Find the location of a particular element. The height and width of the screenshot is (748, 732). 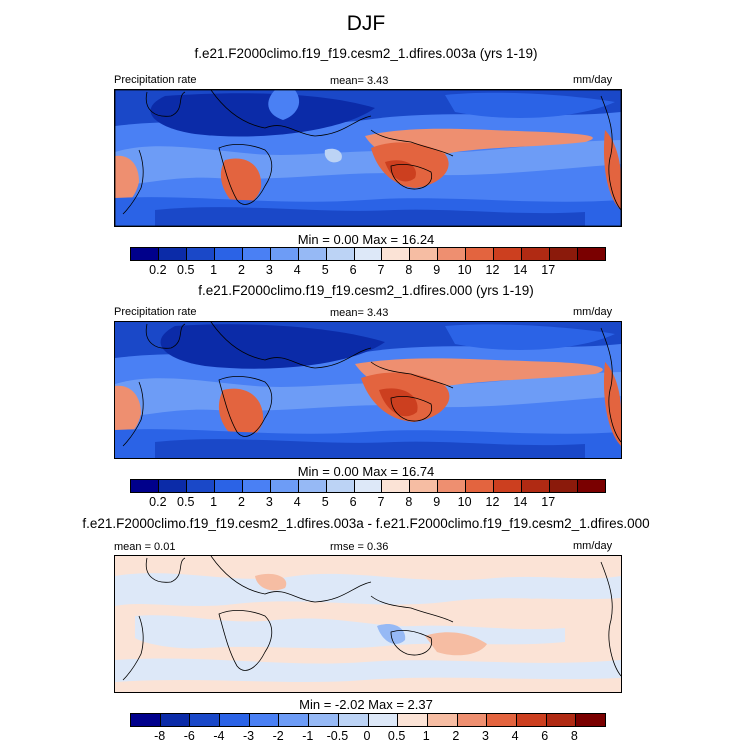

panel-1-units-label: mm/day is located at coordinates (593, 80).